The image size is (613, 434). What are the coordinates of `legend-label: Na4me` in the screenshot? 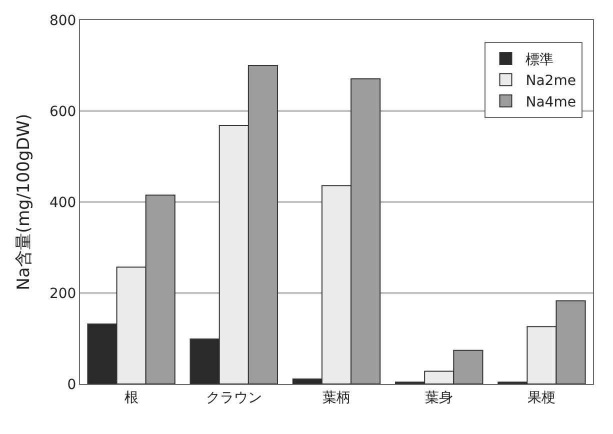 It's located at (551, 102).